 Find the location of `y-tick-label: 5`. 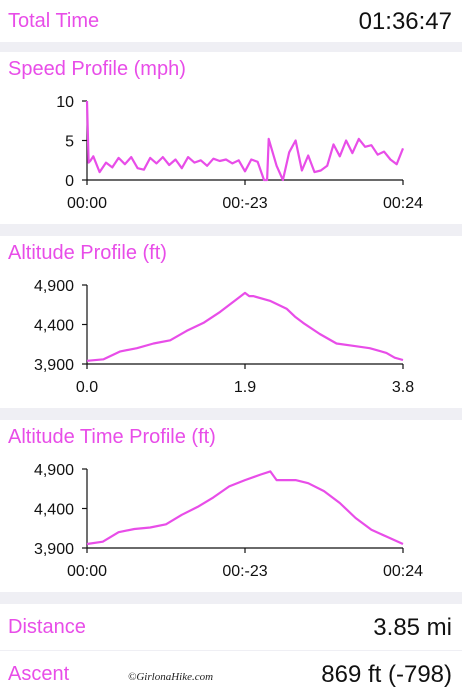

y-tick-label: 5 is located at coordinates (69, 142).